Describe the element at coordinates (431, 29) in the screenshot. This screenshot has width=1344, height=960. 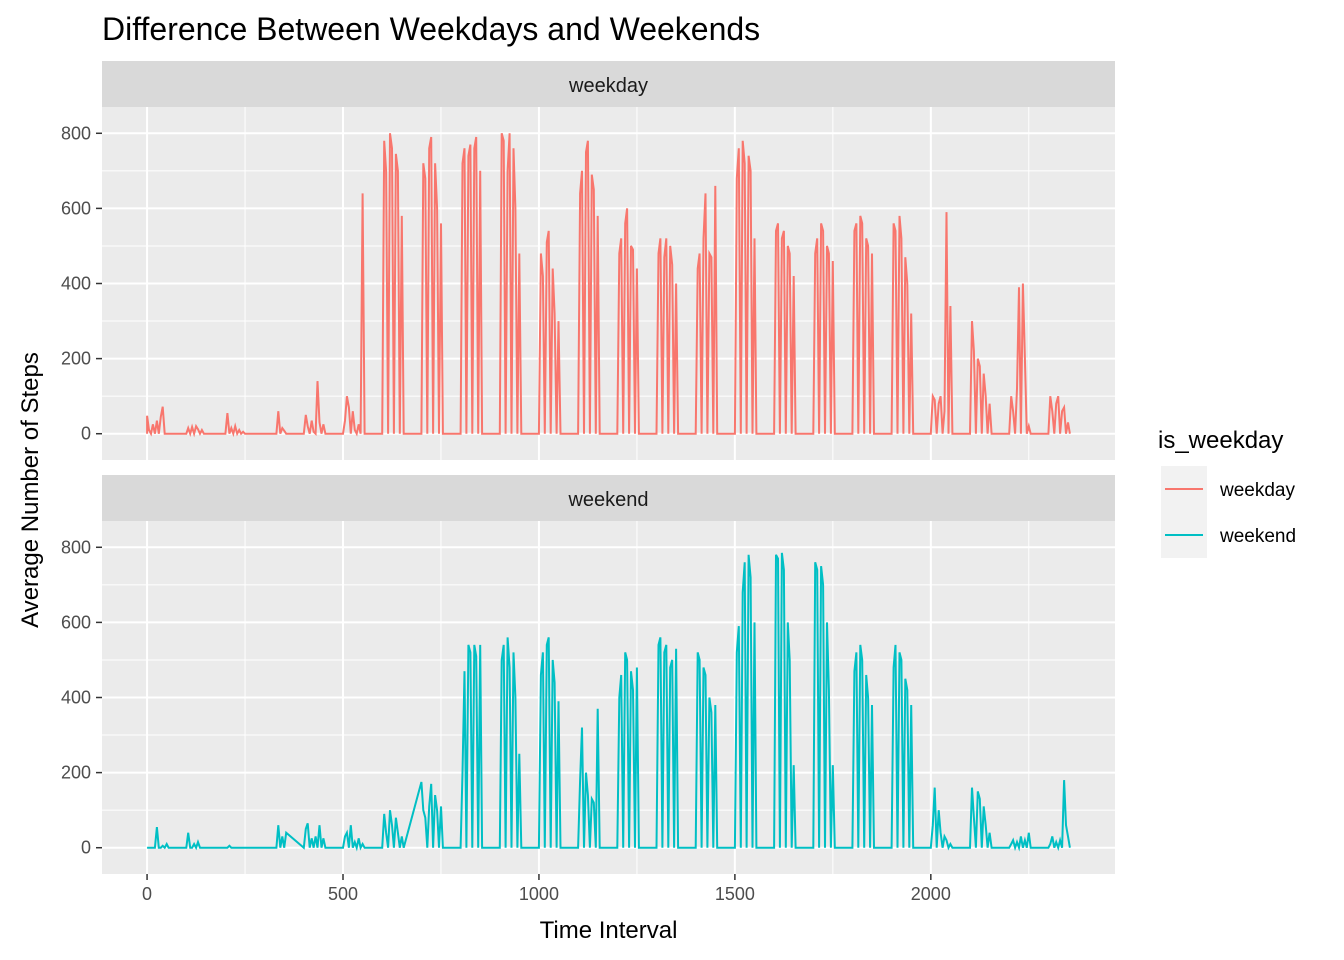
I see `chart-title: Difference Between Weekdays and Weekends` at that location.